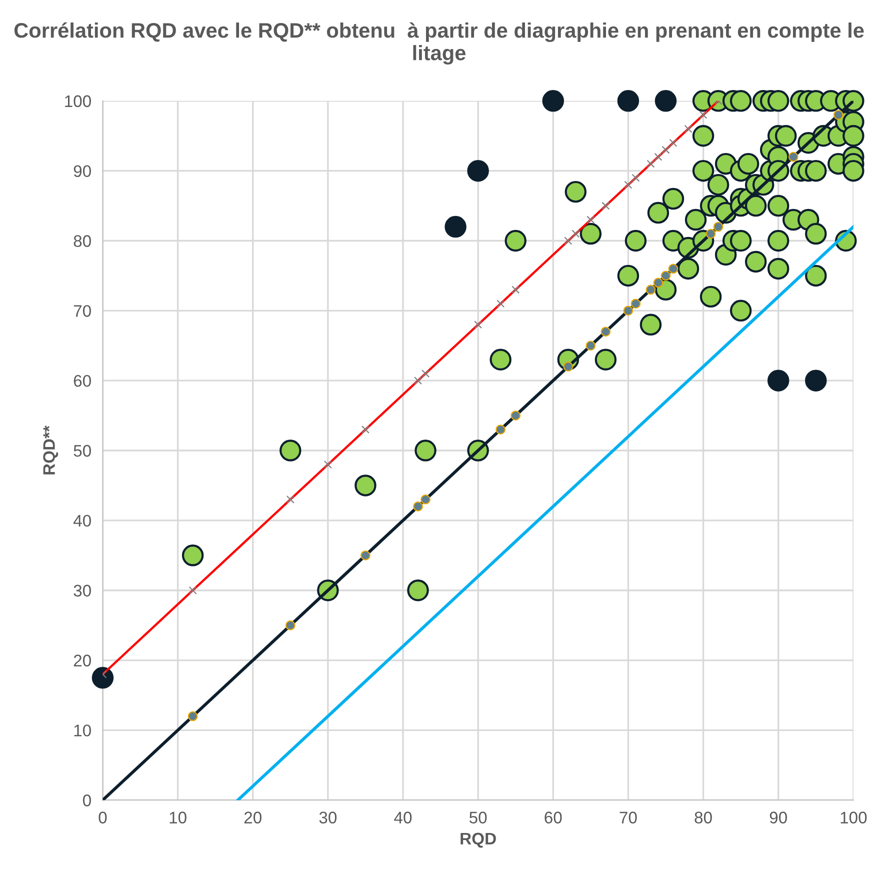  I want to click on x-tick-label: 60, so click(553, 818).